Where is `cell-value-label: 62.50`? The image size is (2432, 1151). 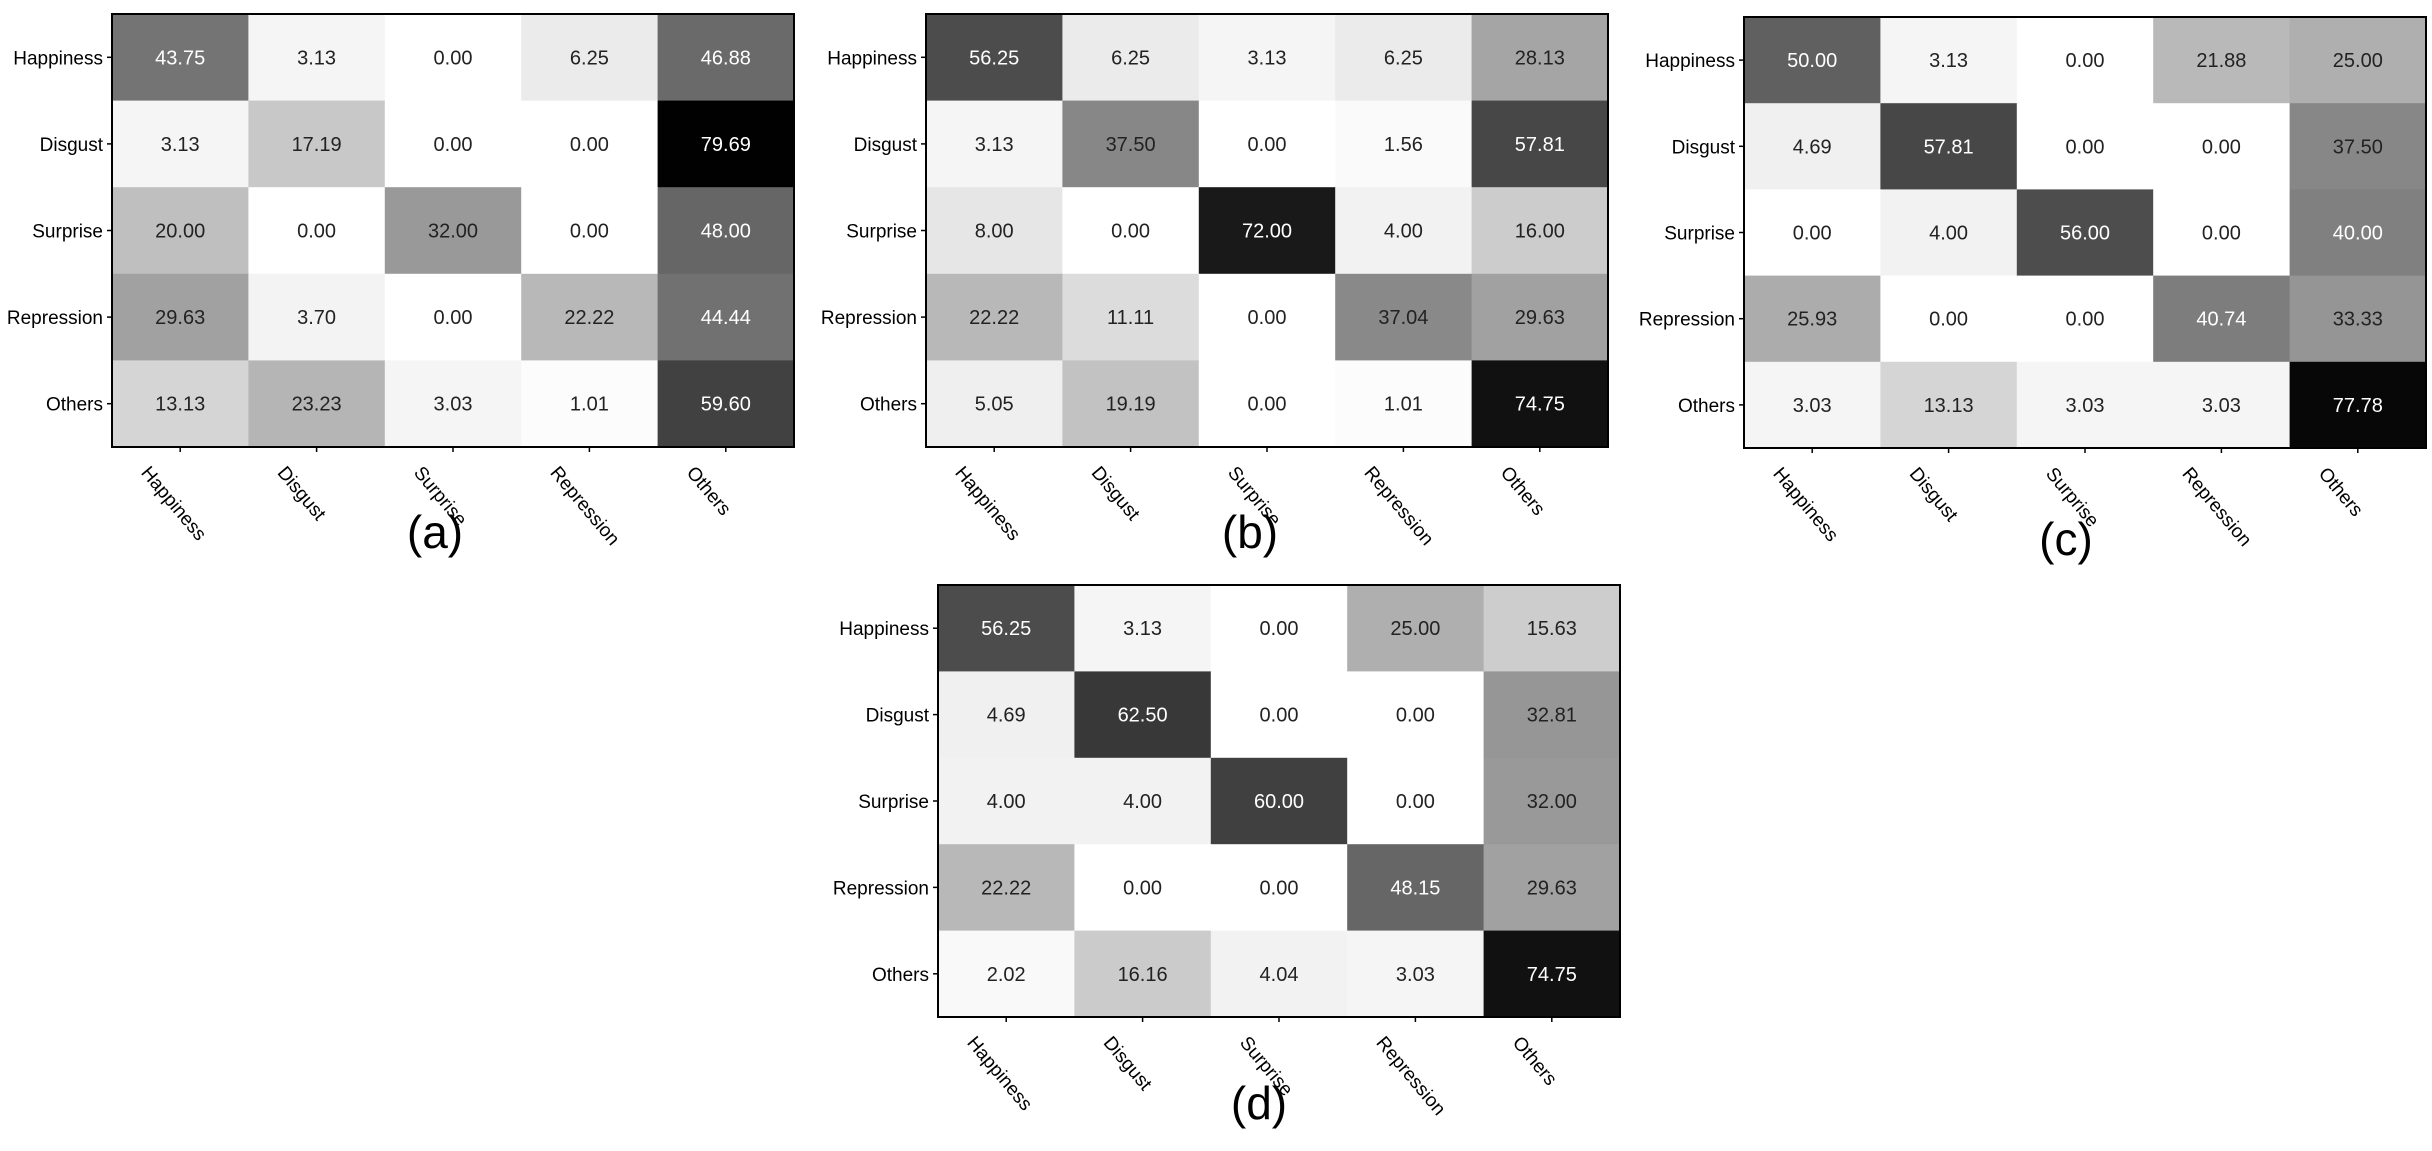 cell-value-label: 62.50 is located at coordinates (1143, 716).